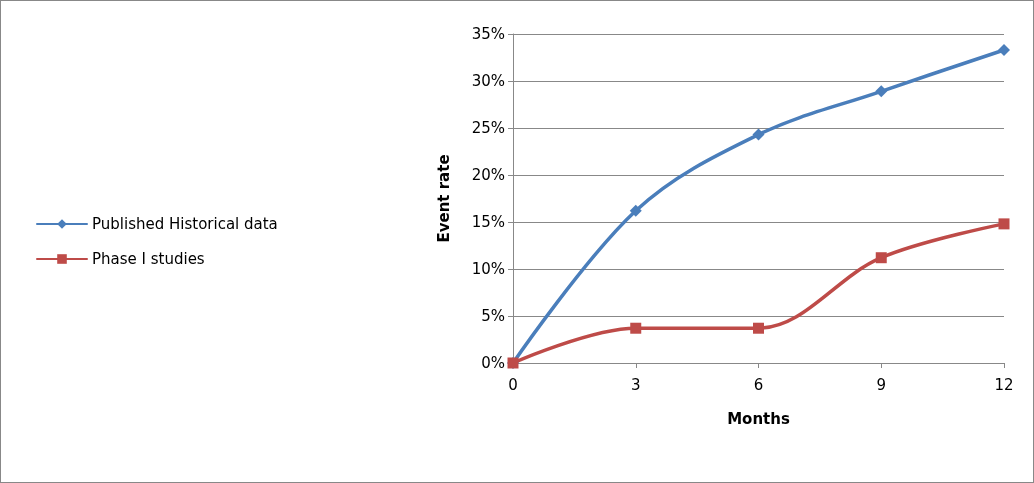  What do you see at coordinates (488, 81) in the screenshot?
I see `y-tick-label: 30%` at bounding box center [488, 81].